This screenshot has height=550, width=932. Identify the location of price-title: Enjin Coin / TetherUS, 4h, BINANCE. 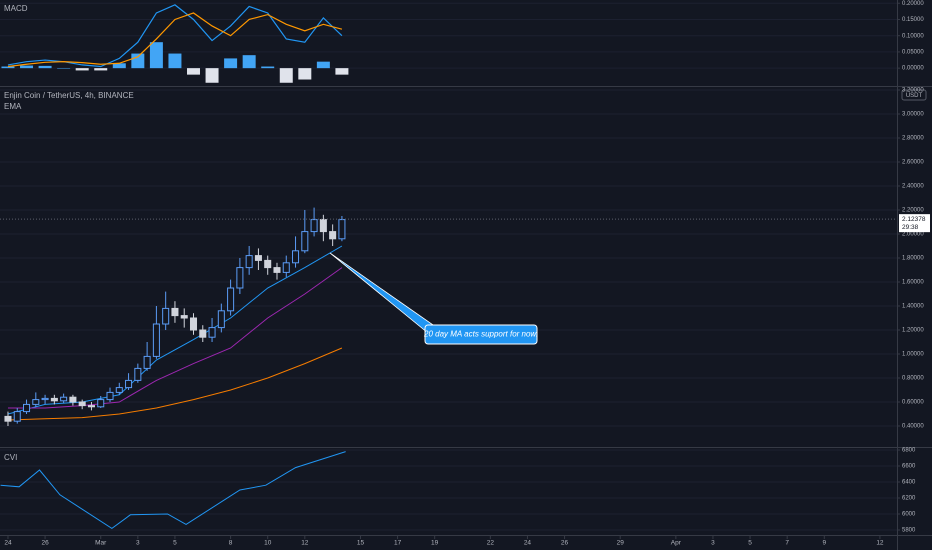
(69, 95).